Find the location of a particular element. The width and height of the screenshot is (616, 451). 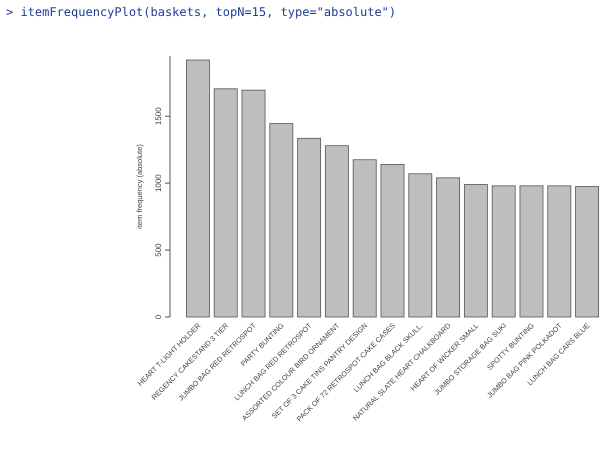

y-tick-label: 1000 is located at coordinates (158, 183).